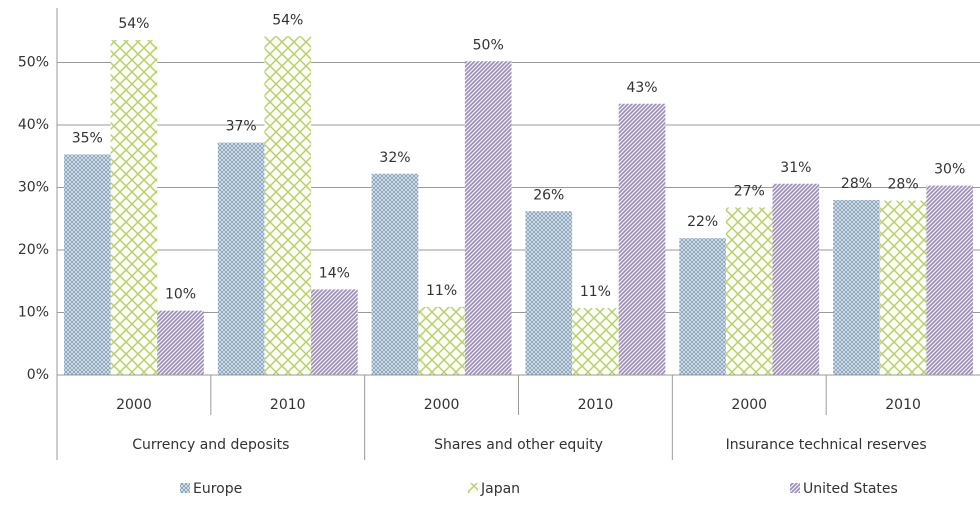 The image size is (980, 505). I want to click on value-label: 43%, so click(641, 88).